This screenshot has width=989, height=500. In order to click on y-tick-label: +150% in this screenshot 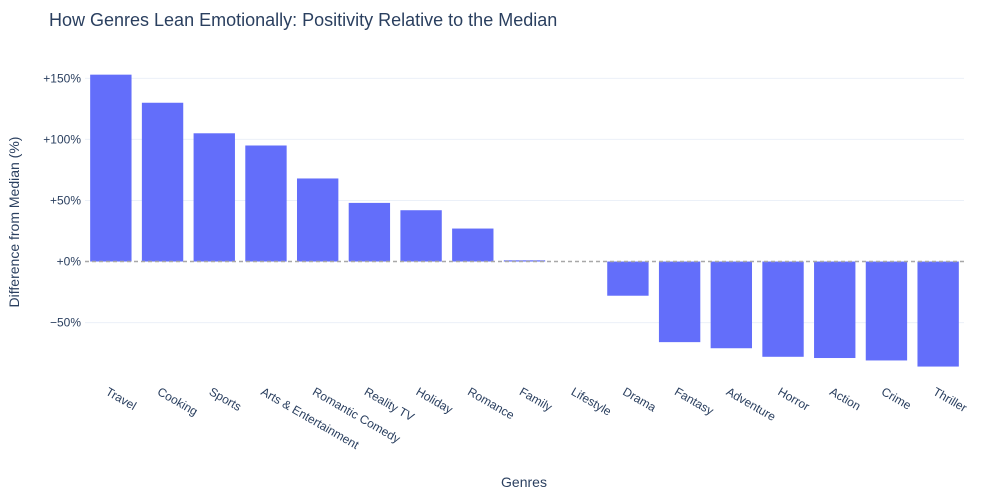, I will do `click(62, 78)`.